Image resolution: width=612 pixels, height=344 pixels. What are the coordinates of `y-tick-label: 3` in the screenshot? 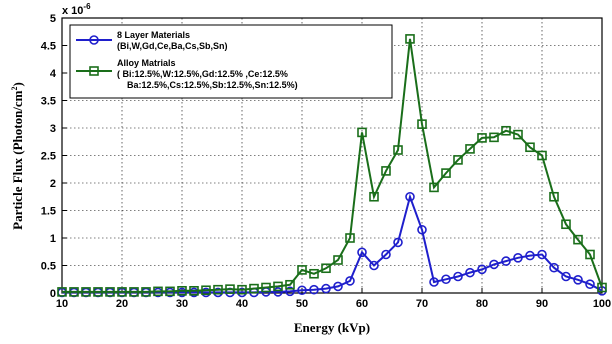 It's located at (53, 129).